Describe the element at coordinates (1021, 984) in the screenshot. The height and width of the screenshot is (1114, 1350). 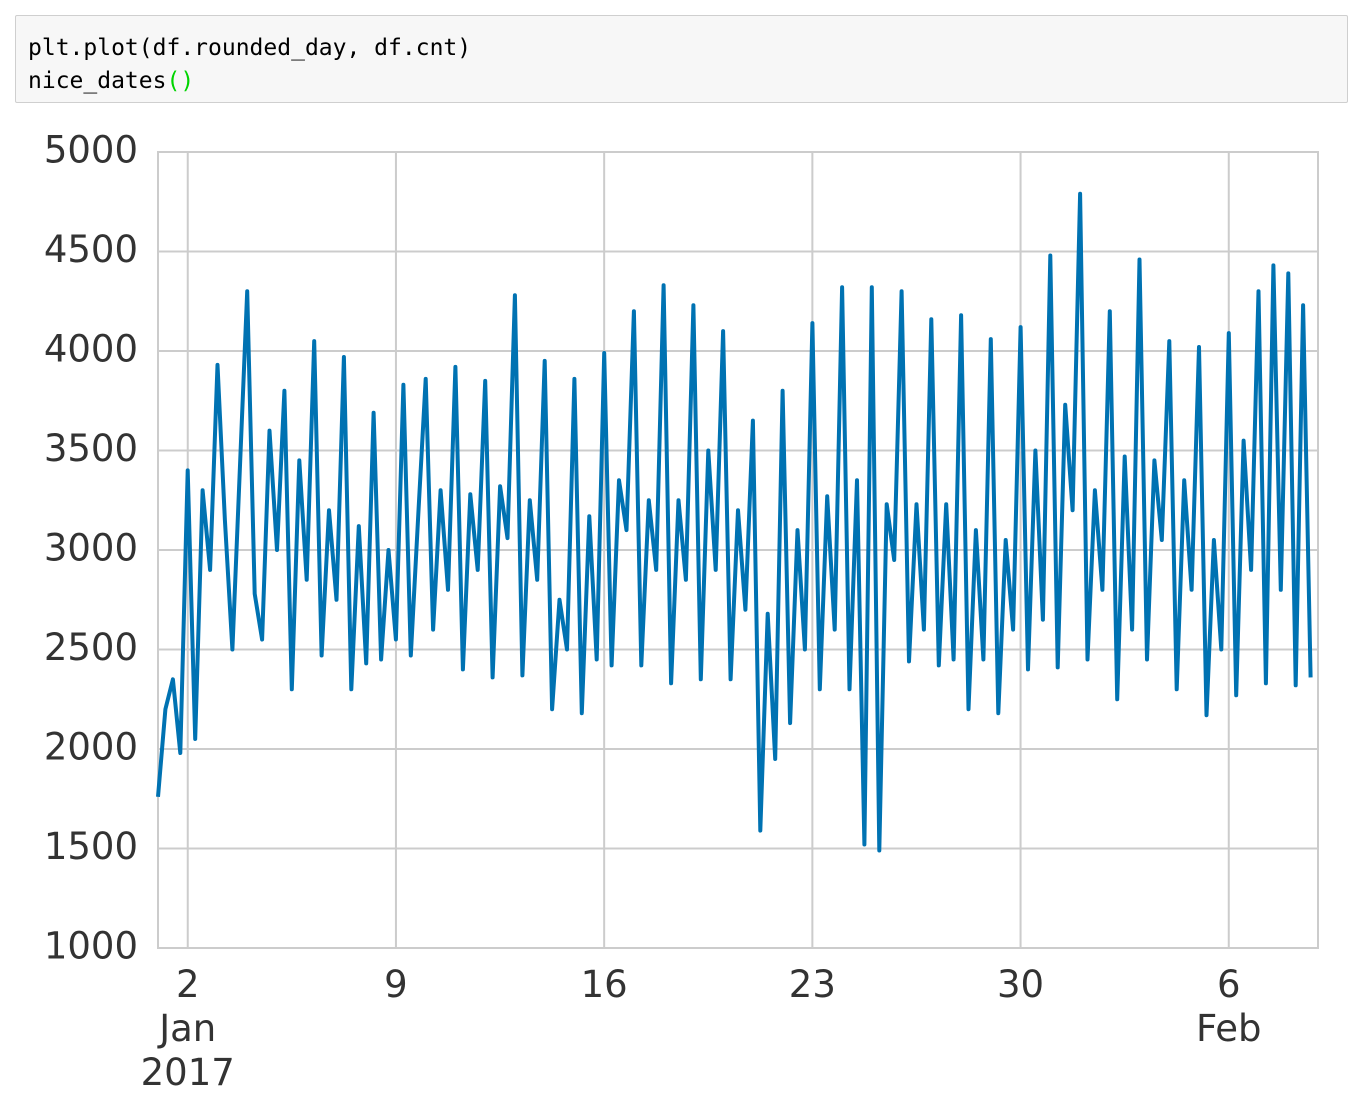
I see `x-tick-label: 30` at that location.